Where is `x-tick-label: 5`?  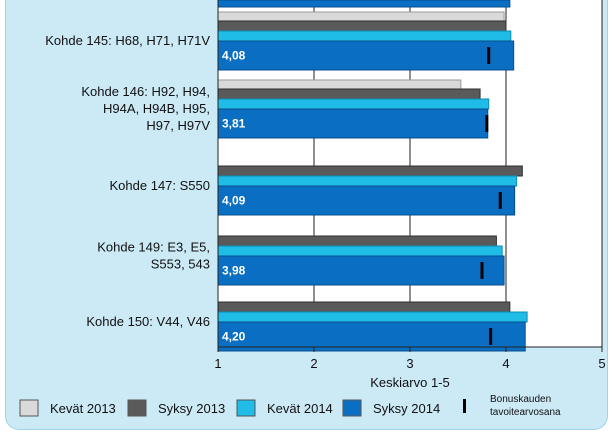 x-tick-label: 5 is located at coordinates (601, 363).